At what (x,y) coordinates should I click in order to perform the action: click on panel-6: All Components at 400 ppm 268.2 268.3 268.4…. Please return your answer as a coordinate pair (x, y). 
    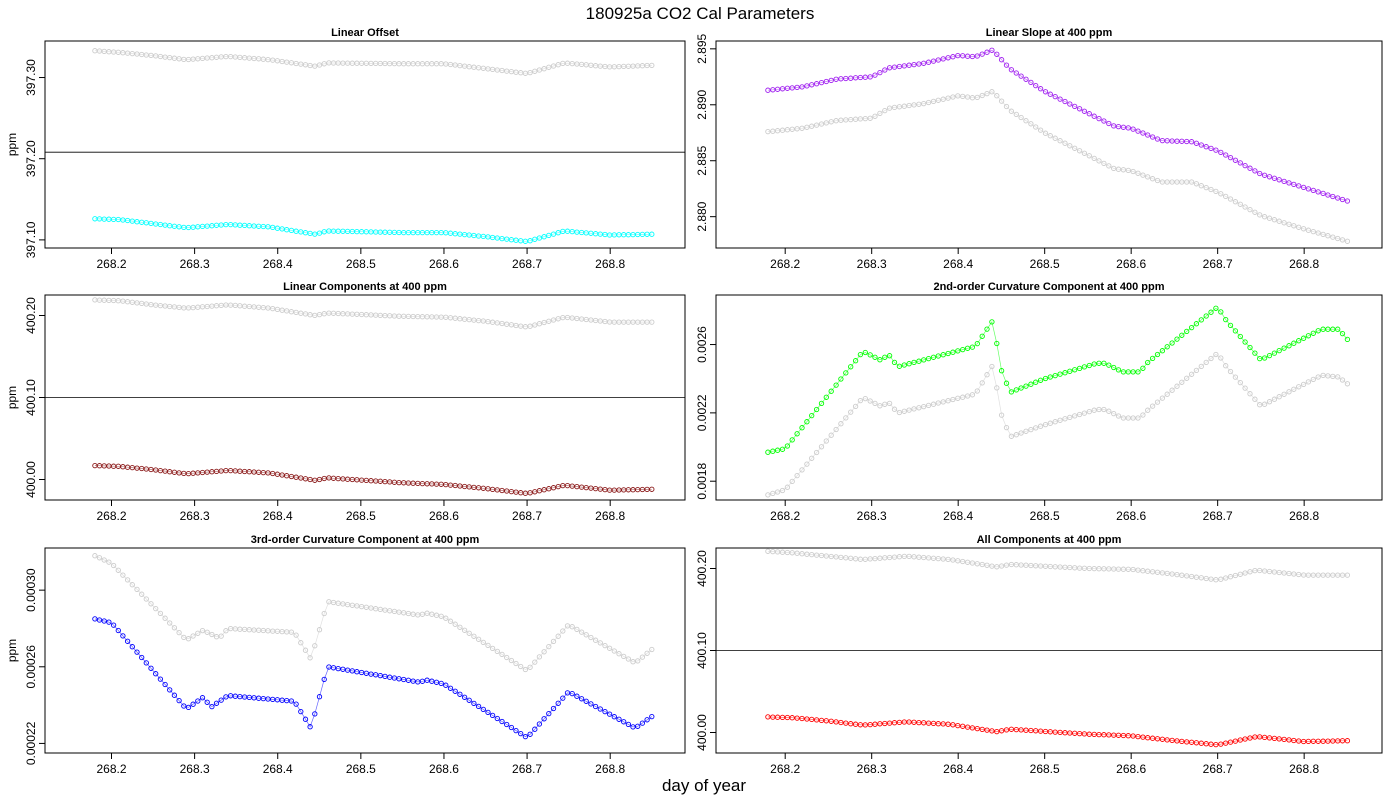
    Looking at the image, I should click on (1039, 655).